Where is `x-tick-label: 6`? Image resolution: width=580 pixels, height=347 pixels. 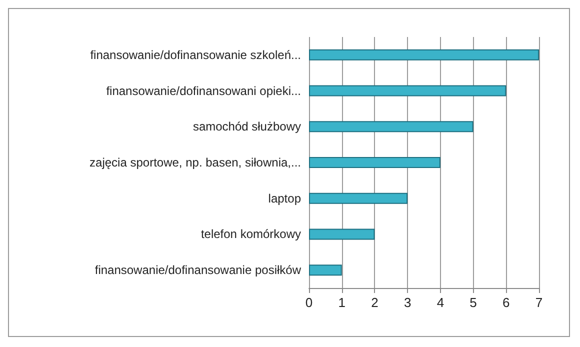
x-tick-label: 6 is located at coordinates (506, 302).